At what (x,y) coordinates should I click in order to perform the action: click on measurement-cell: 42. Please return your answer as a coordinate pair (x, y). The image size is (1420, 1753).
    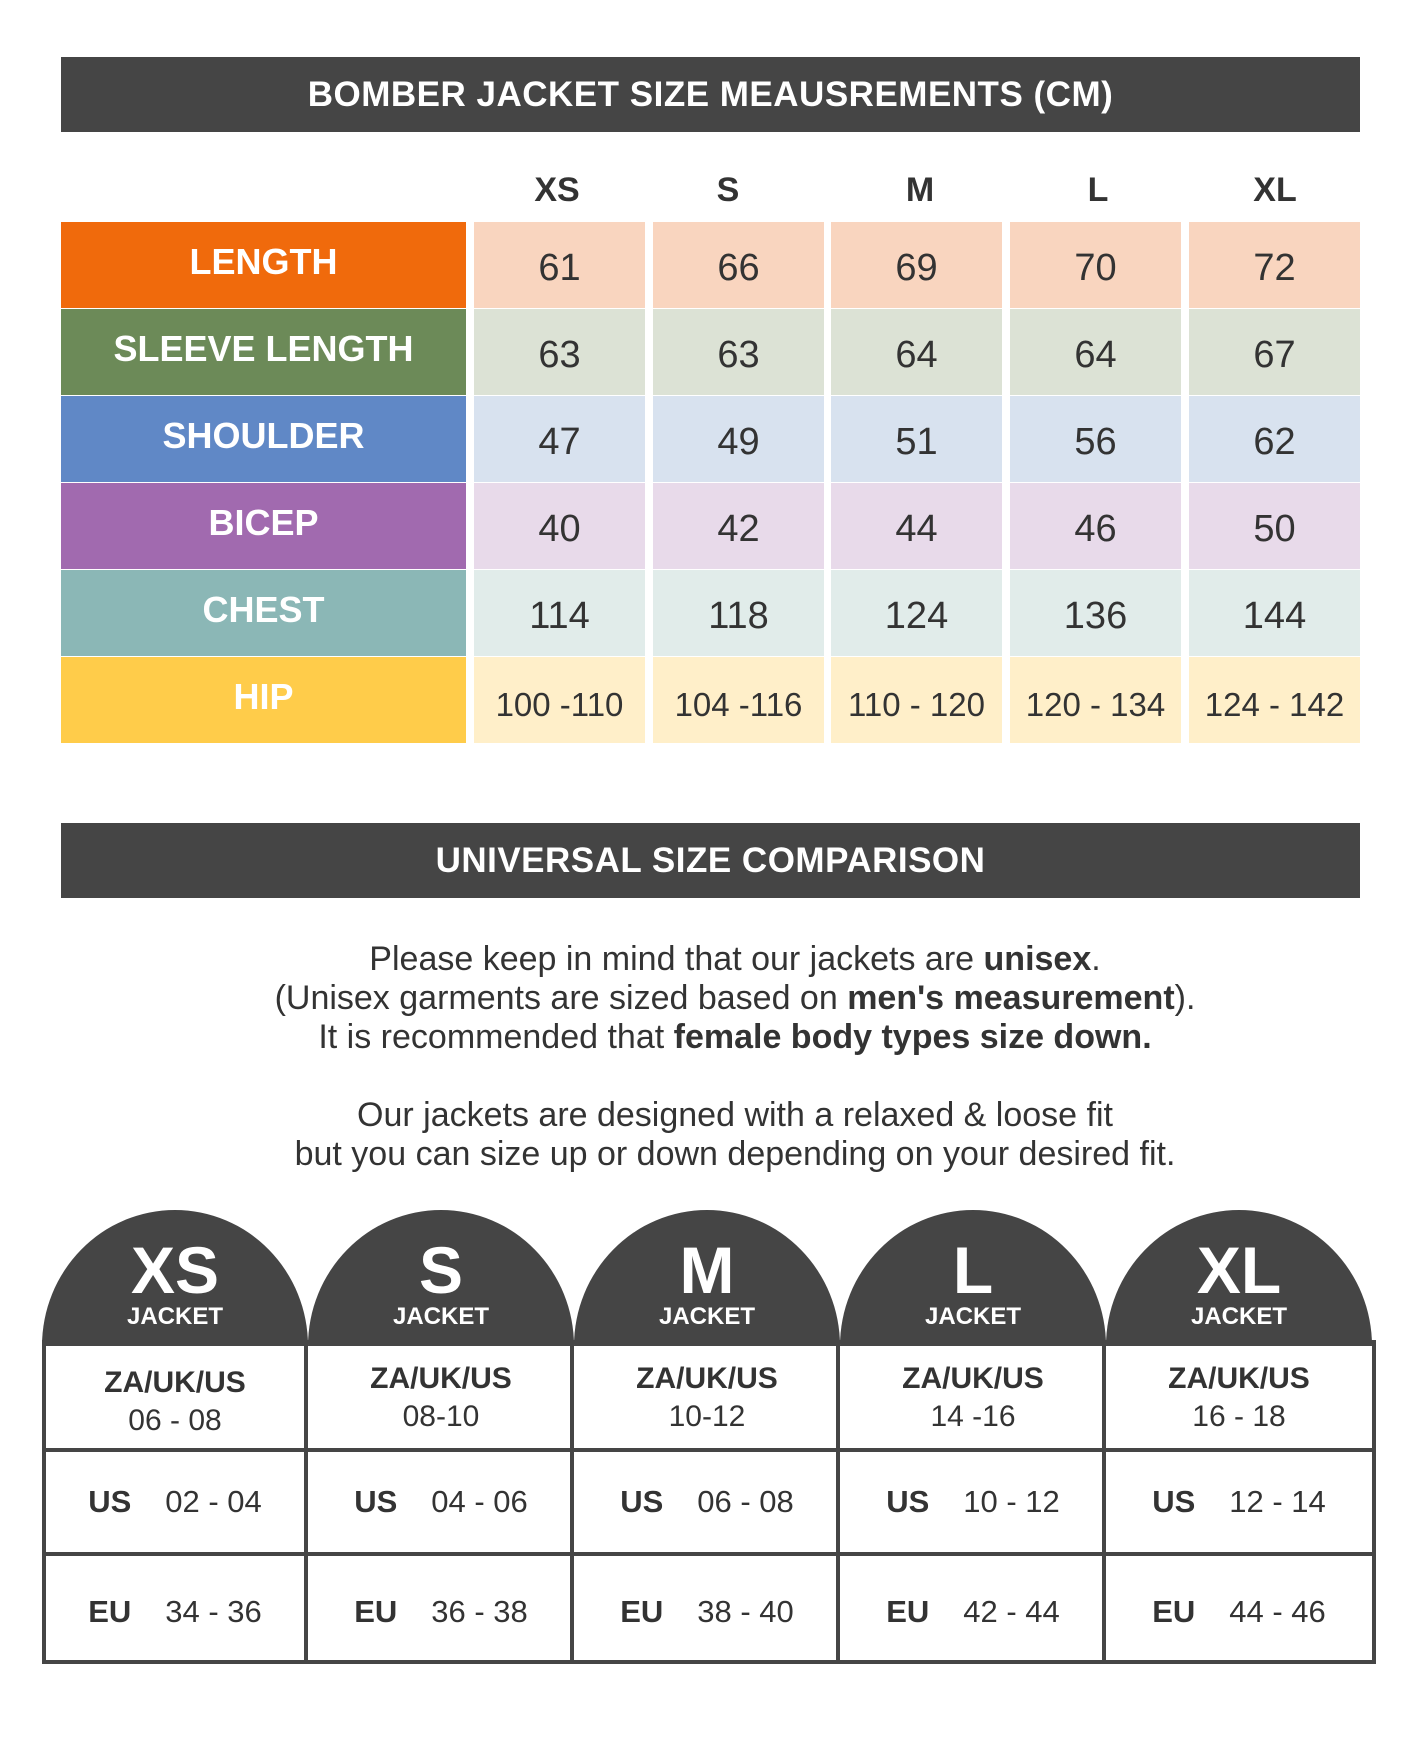
    Looking at the image, I should click on (738, 526).